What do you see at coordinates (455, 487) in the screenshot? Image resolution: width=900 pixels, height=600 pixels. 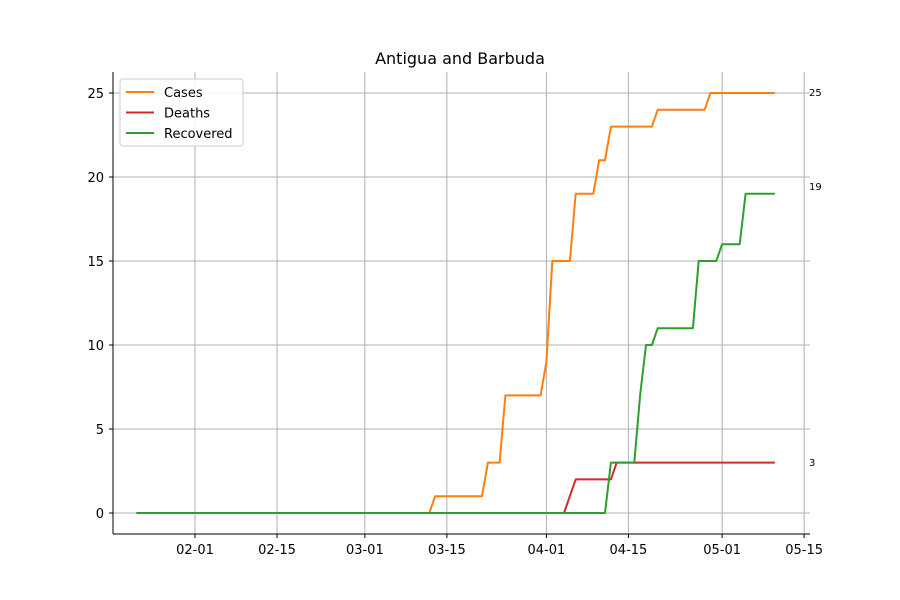 I see `series-line-deaths` at bounding box center [455, 487].